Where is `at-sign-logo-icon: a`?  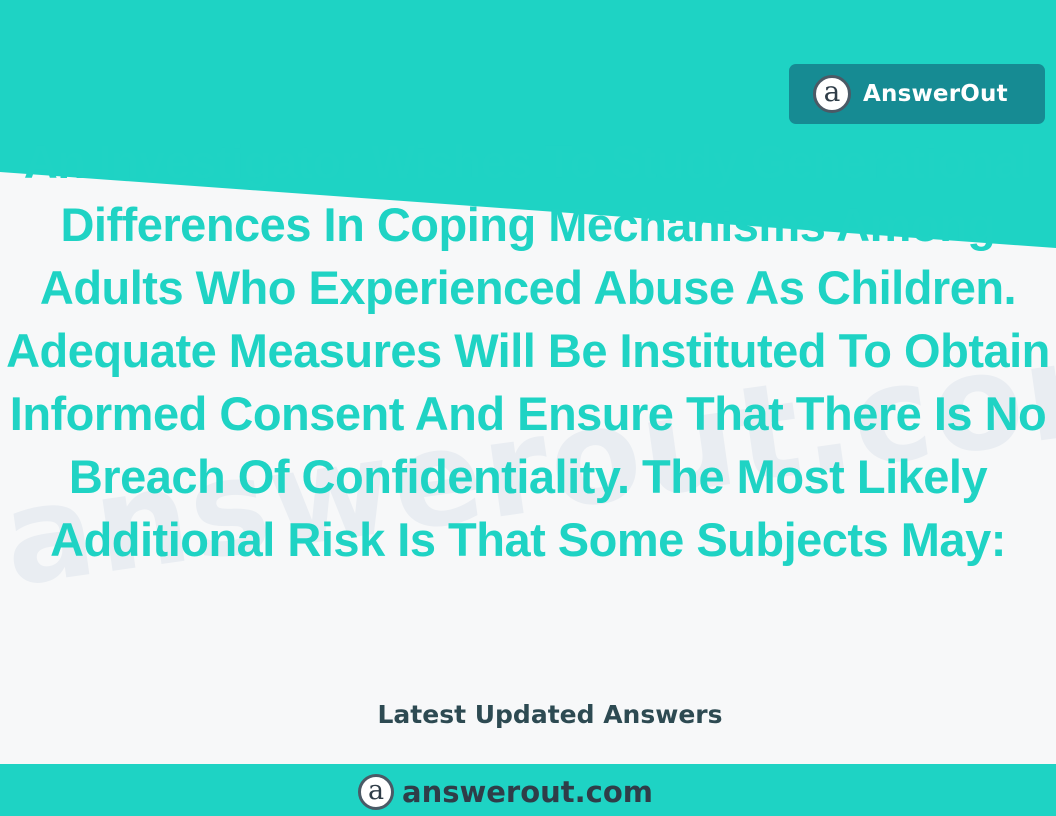
at-sign-logo-icon: a is located at coordinates (832, 94).